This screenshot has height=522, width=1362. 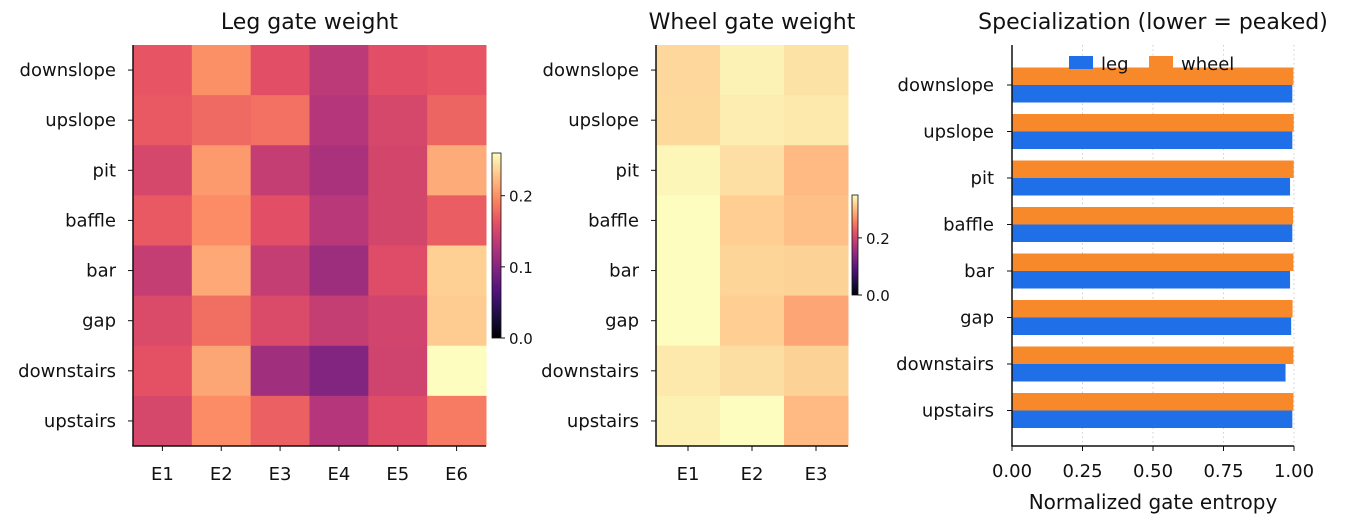 I want to click on colorbar-tick-label: 0.0, so click(x=878, y=296).